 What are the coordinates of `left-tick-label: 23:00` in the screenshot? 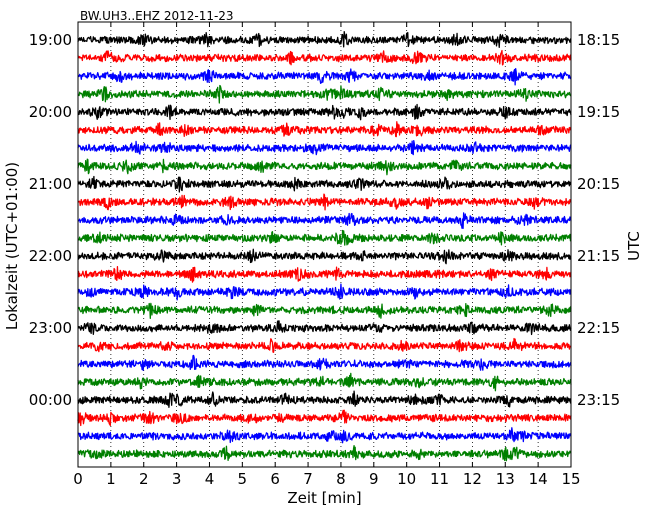 It's located at (50, 328).